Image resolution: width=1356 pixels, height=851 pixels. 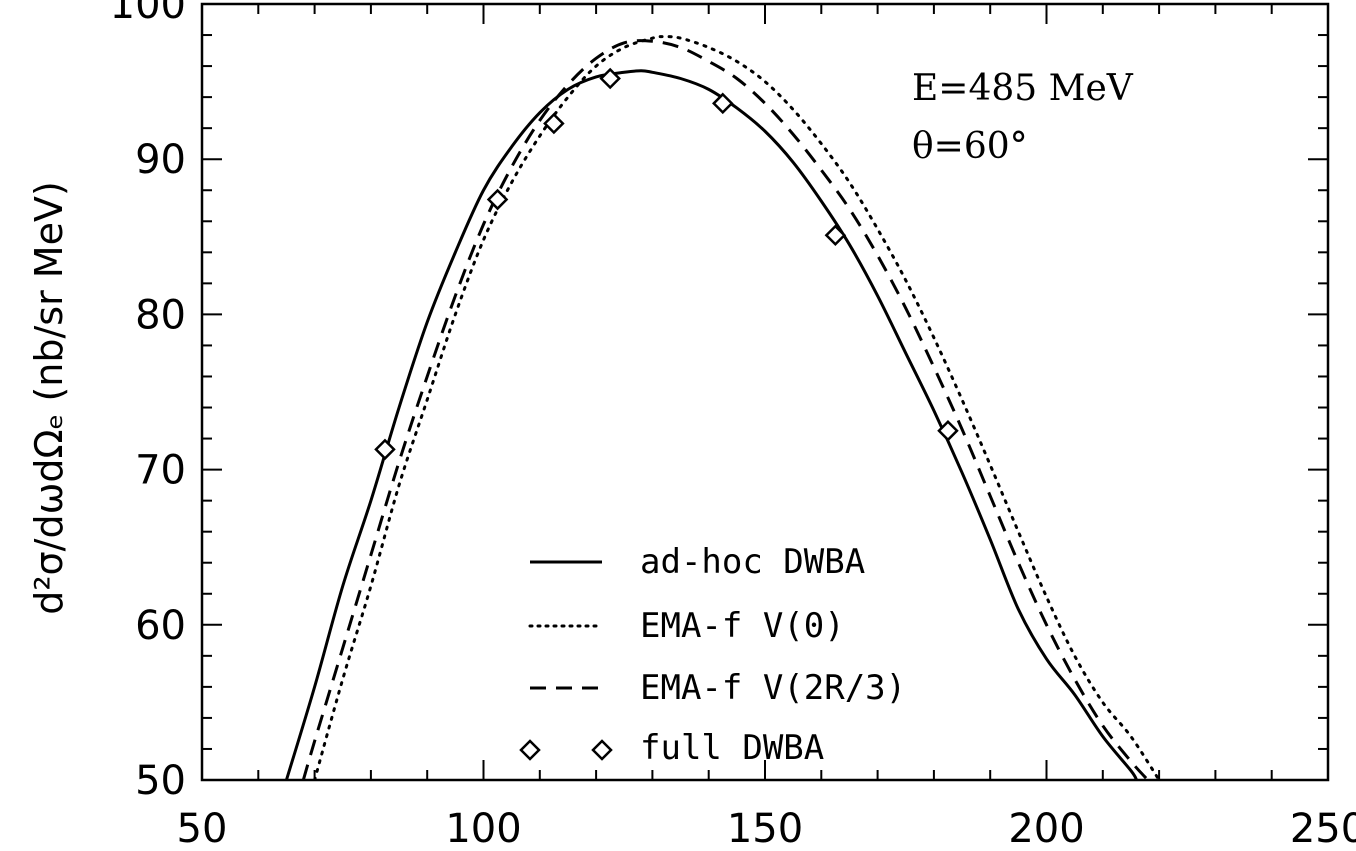 What do you see at coordinates (160, 781) in the screenshot?
I see `y-tick-label: 50` at bounding box center [160, 781].